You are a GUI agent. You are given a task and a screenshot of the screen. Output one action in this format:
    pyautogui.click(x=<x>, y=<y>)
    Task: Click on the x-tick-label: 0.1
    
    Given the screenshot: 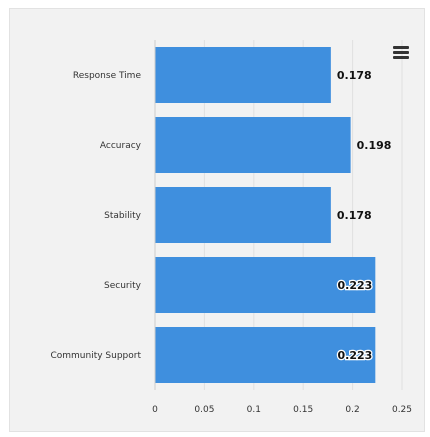 What is the action you would take?
    pyautogui.click(x=254, y=410)
    